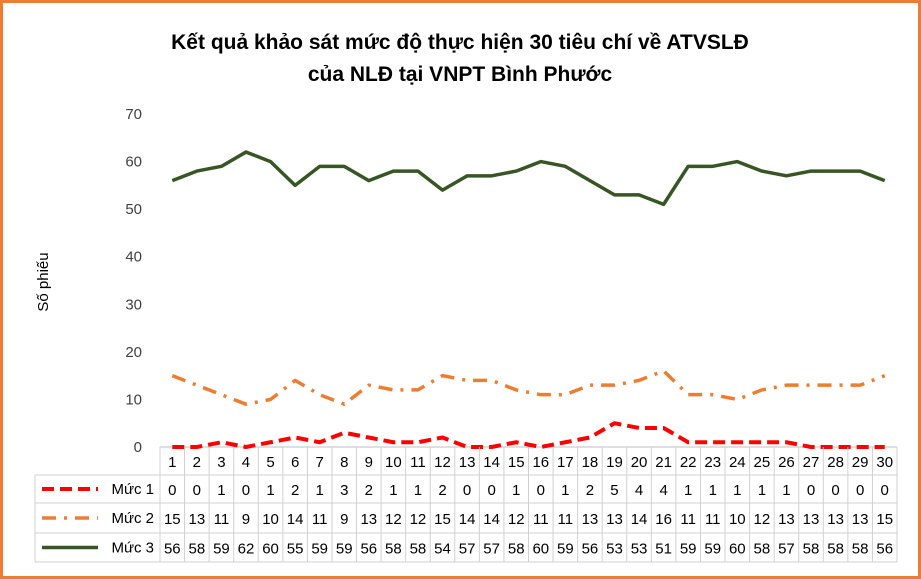 Image resolution: width=921 pixels, height=579 pixels. What do you see at coordinates (811, 462) in the screenshot?
I see `x-category-label: 27` at bounding box center [811, 462].